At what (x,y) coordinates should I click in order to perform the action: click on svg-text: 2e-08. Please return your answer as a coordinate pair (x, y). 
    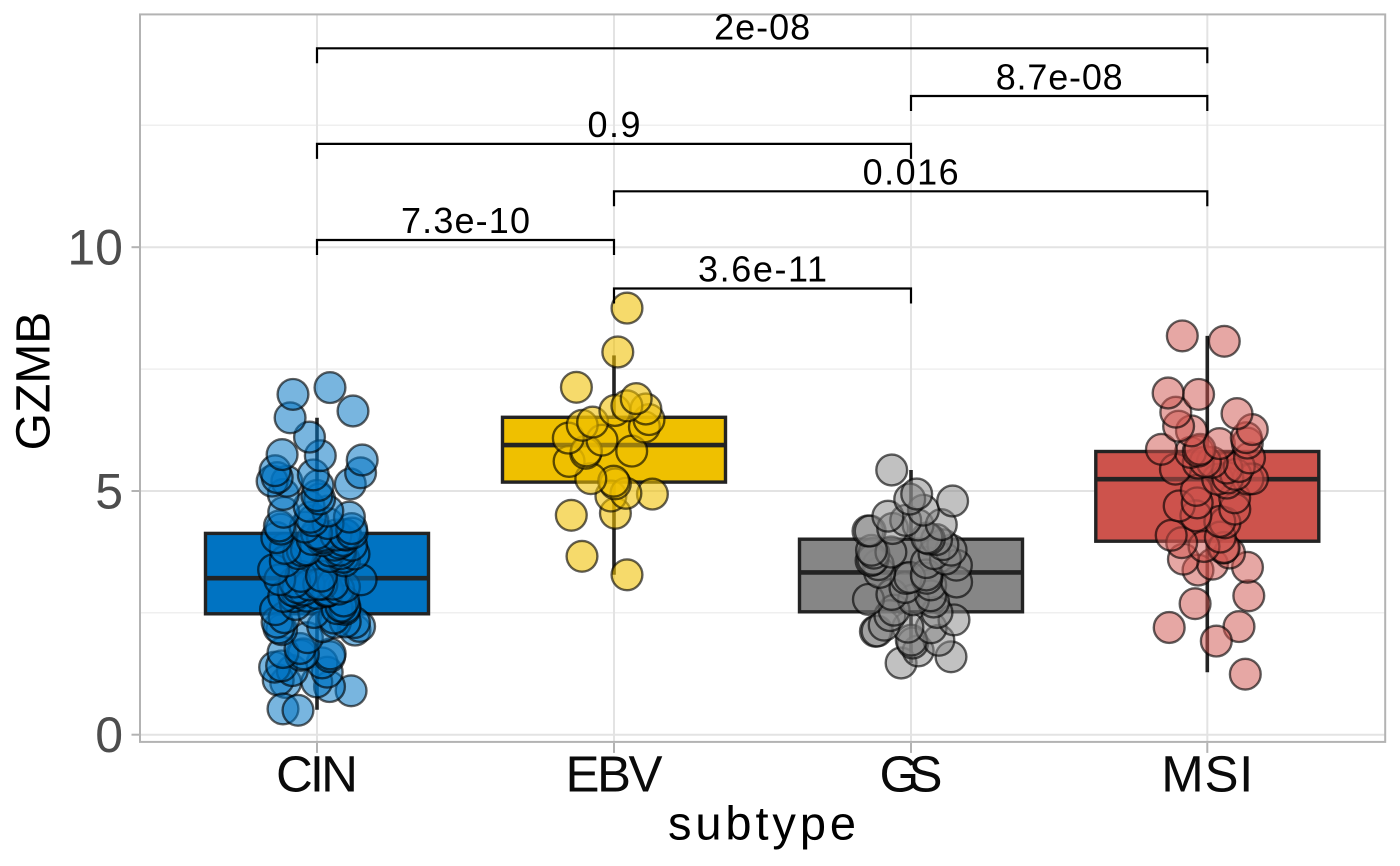
    Looking at the image, I should click on (762, 27).